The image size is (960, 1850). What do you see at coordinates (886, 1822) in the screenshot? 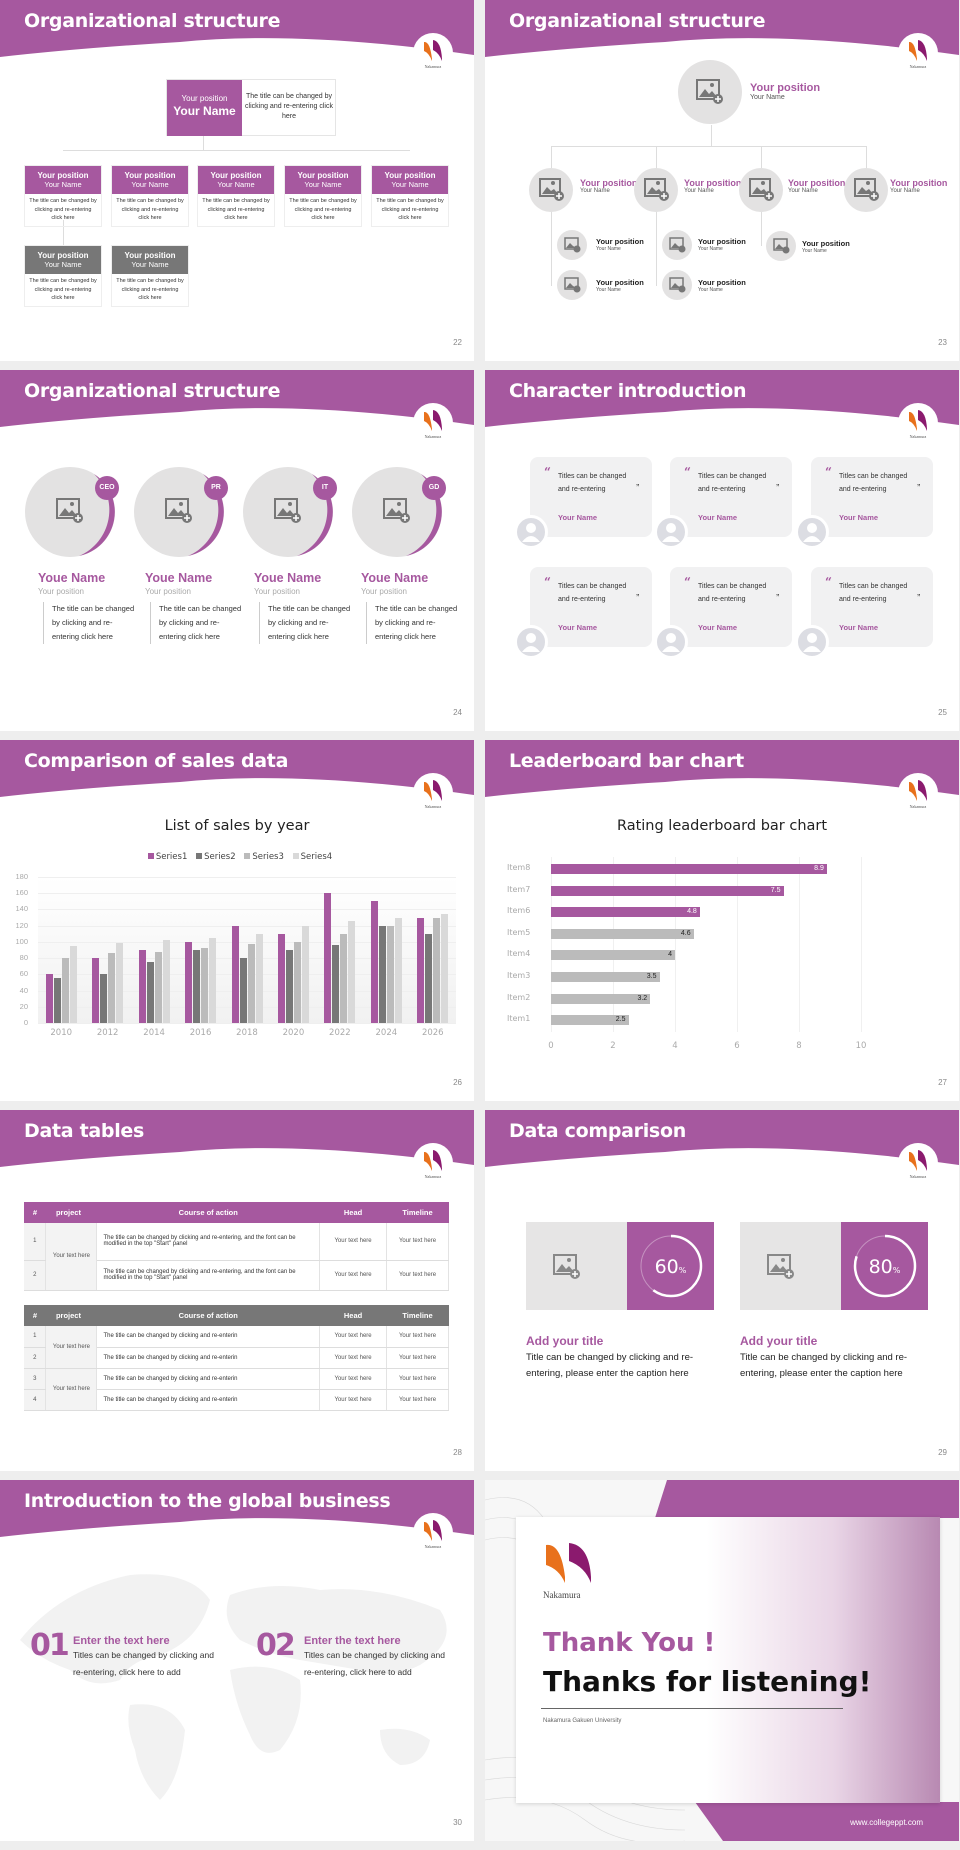
I see `website-link: www.collegeppt.com` at bounding box center [886, 1822].